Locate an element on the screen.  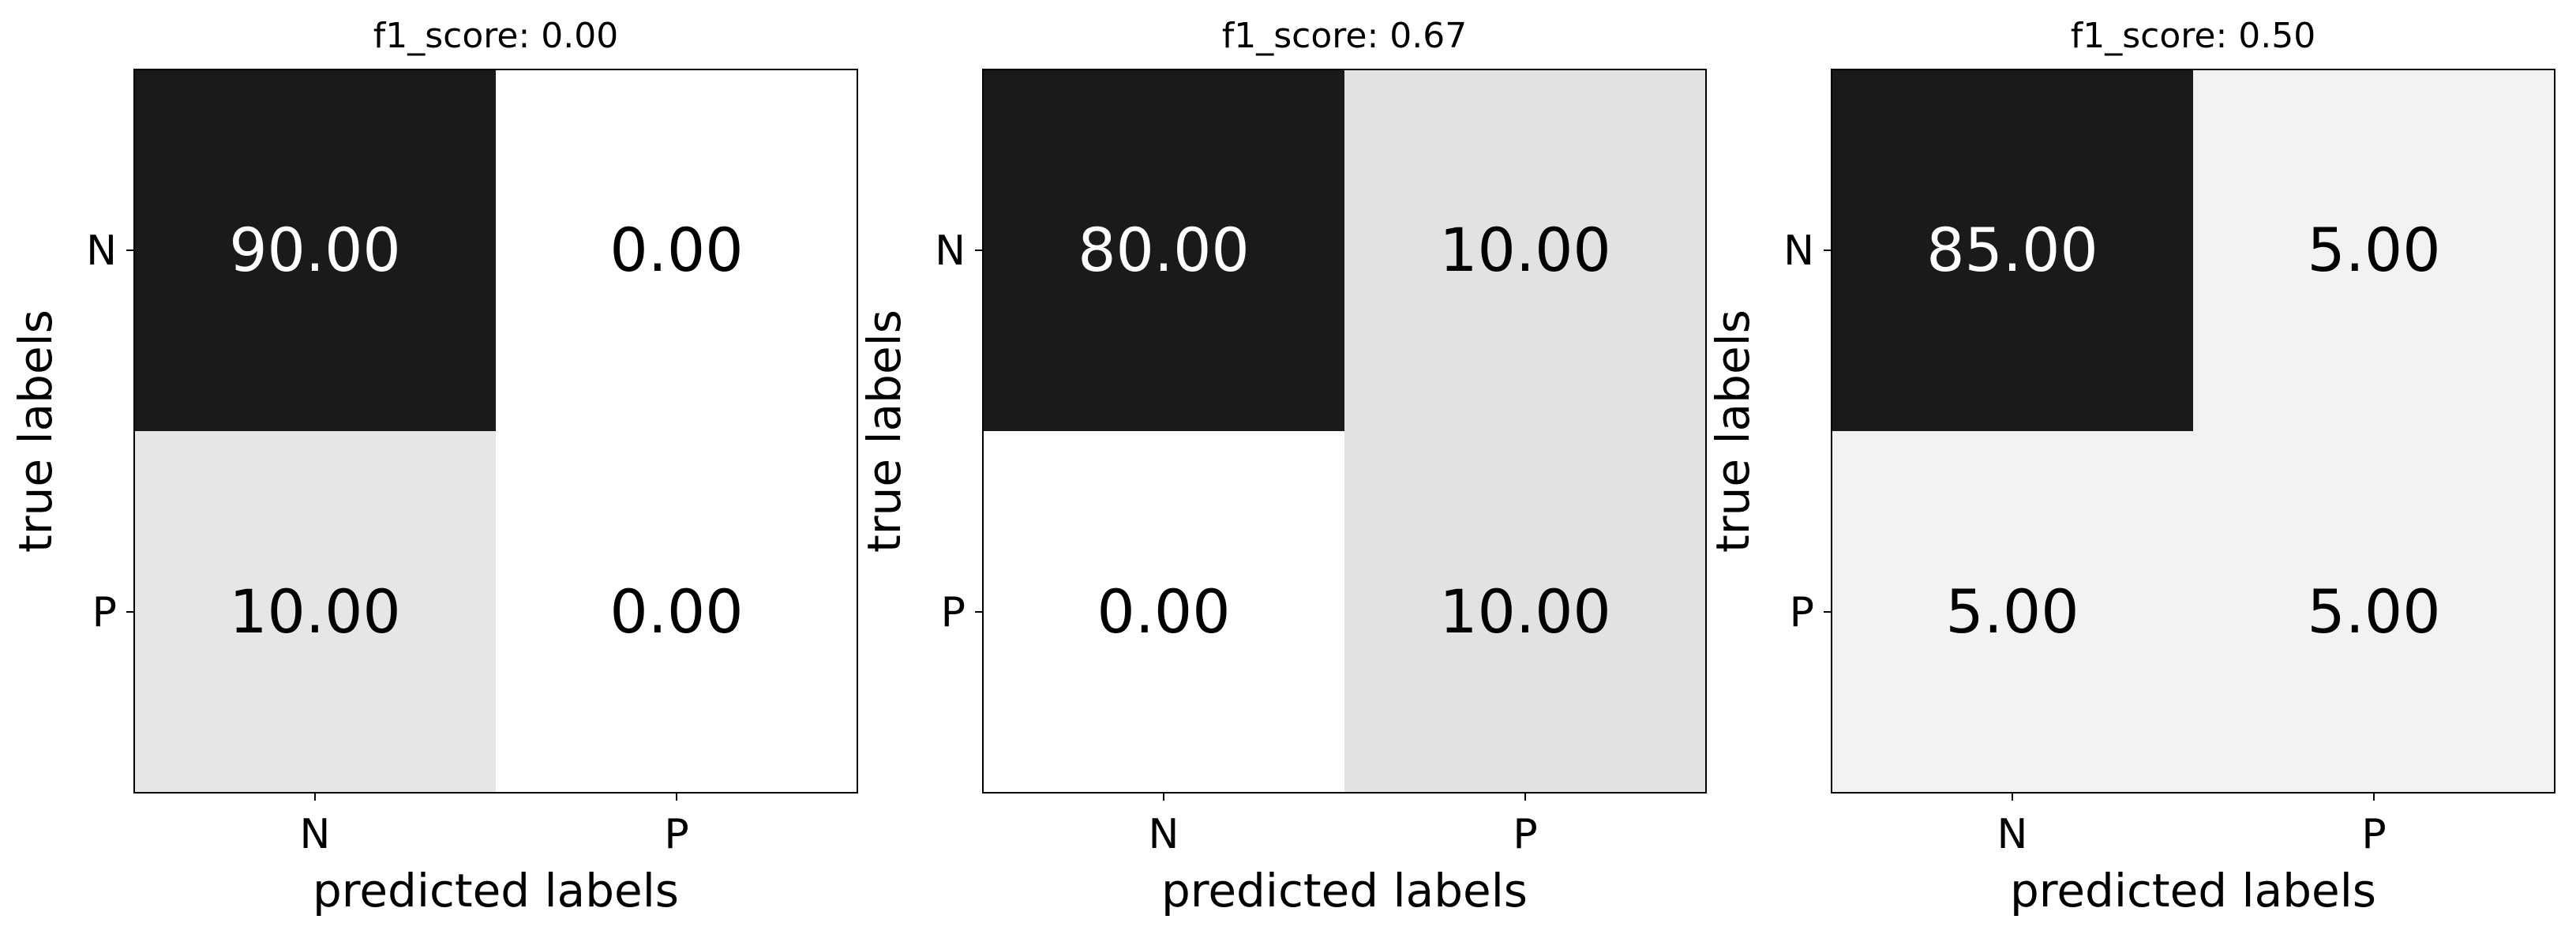
plot-title: f1_score: 0.67 is located at coordinates (1345, 36).